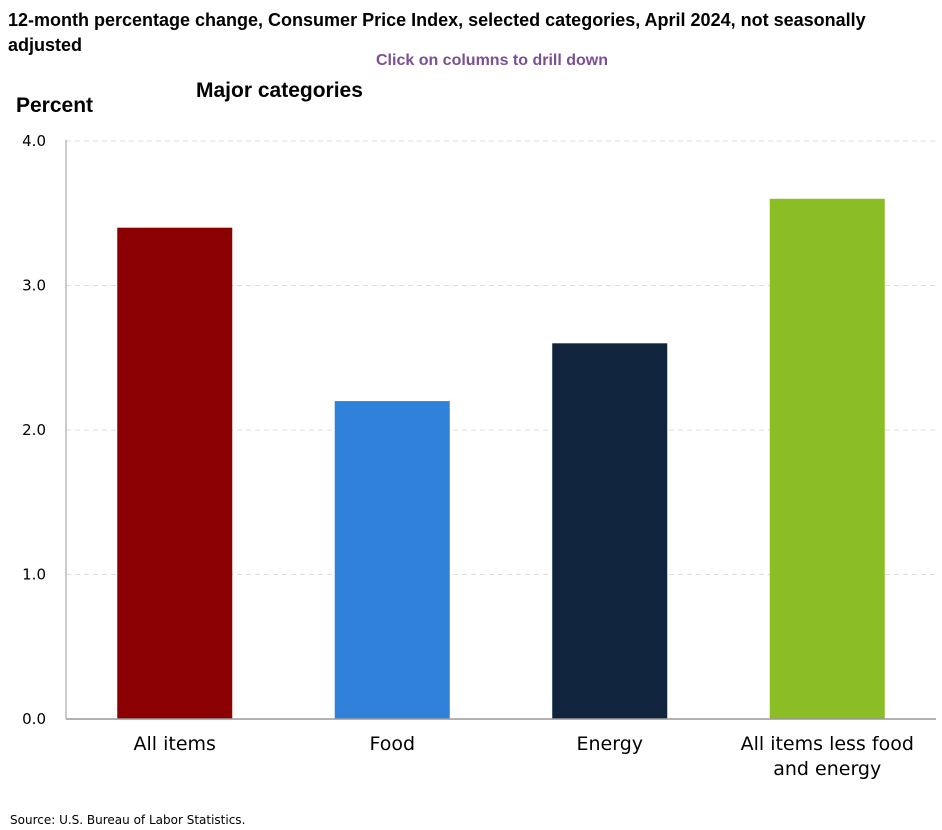  What do you see at coordinates (128, 820) in the screenshot?
I see `source-note: Source: U.S. Bureau of Labor Statistics.` at bounding box center [128, 820].